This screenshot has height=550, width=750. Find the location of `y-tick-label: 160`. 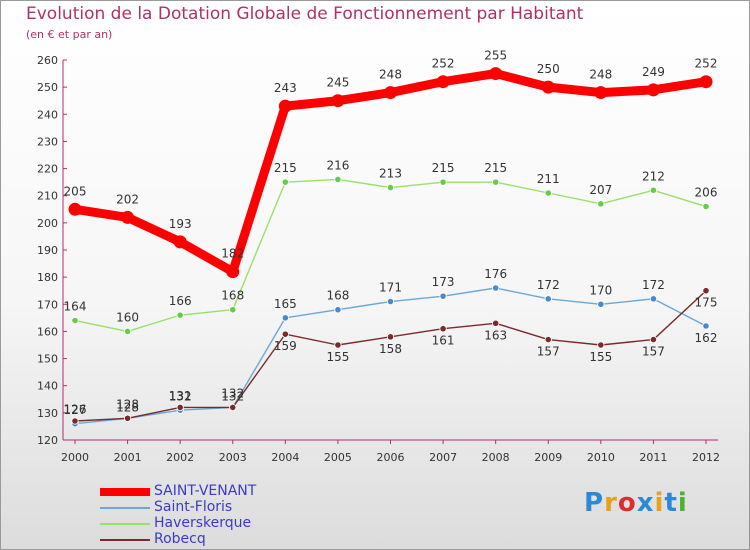

y-tick-label: 160 is located at coordinates (47, 331).